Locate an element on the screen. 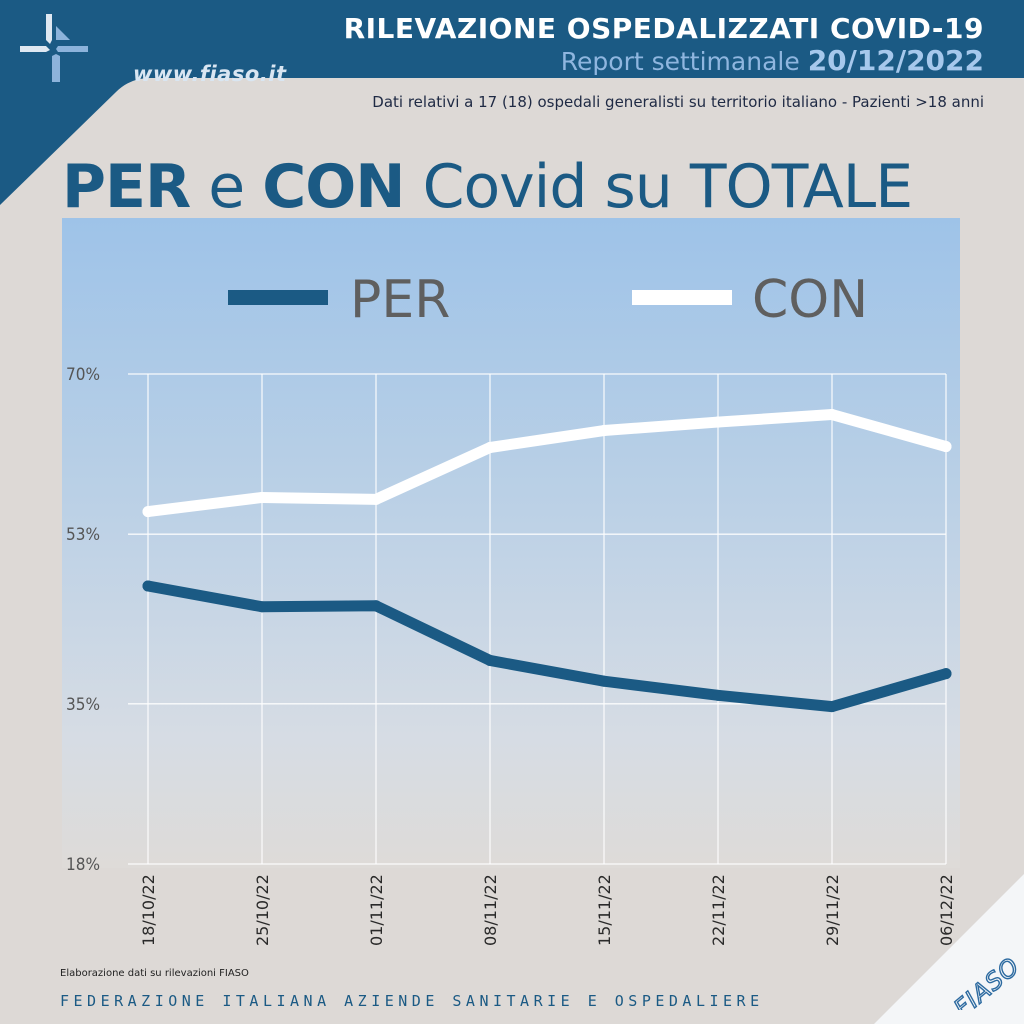  report-title: RILEVAZIONE OSPEDALIZZATI COVID-19 is located at coordinates (663, 28).